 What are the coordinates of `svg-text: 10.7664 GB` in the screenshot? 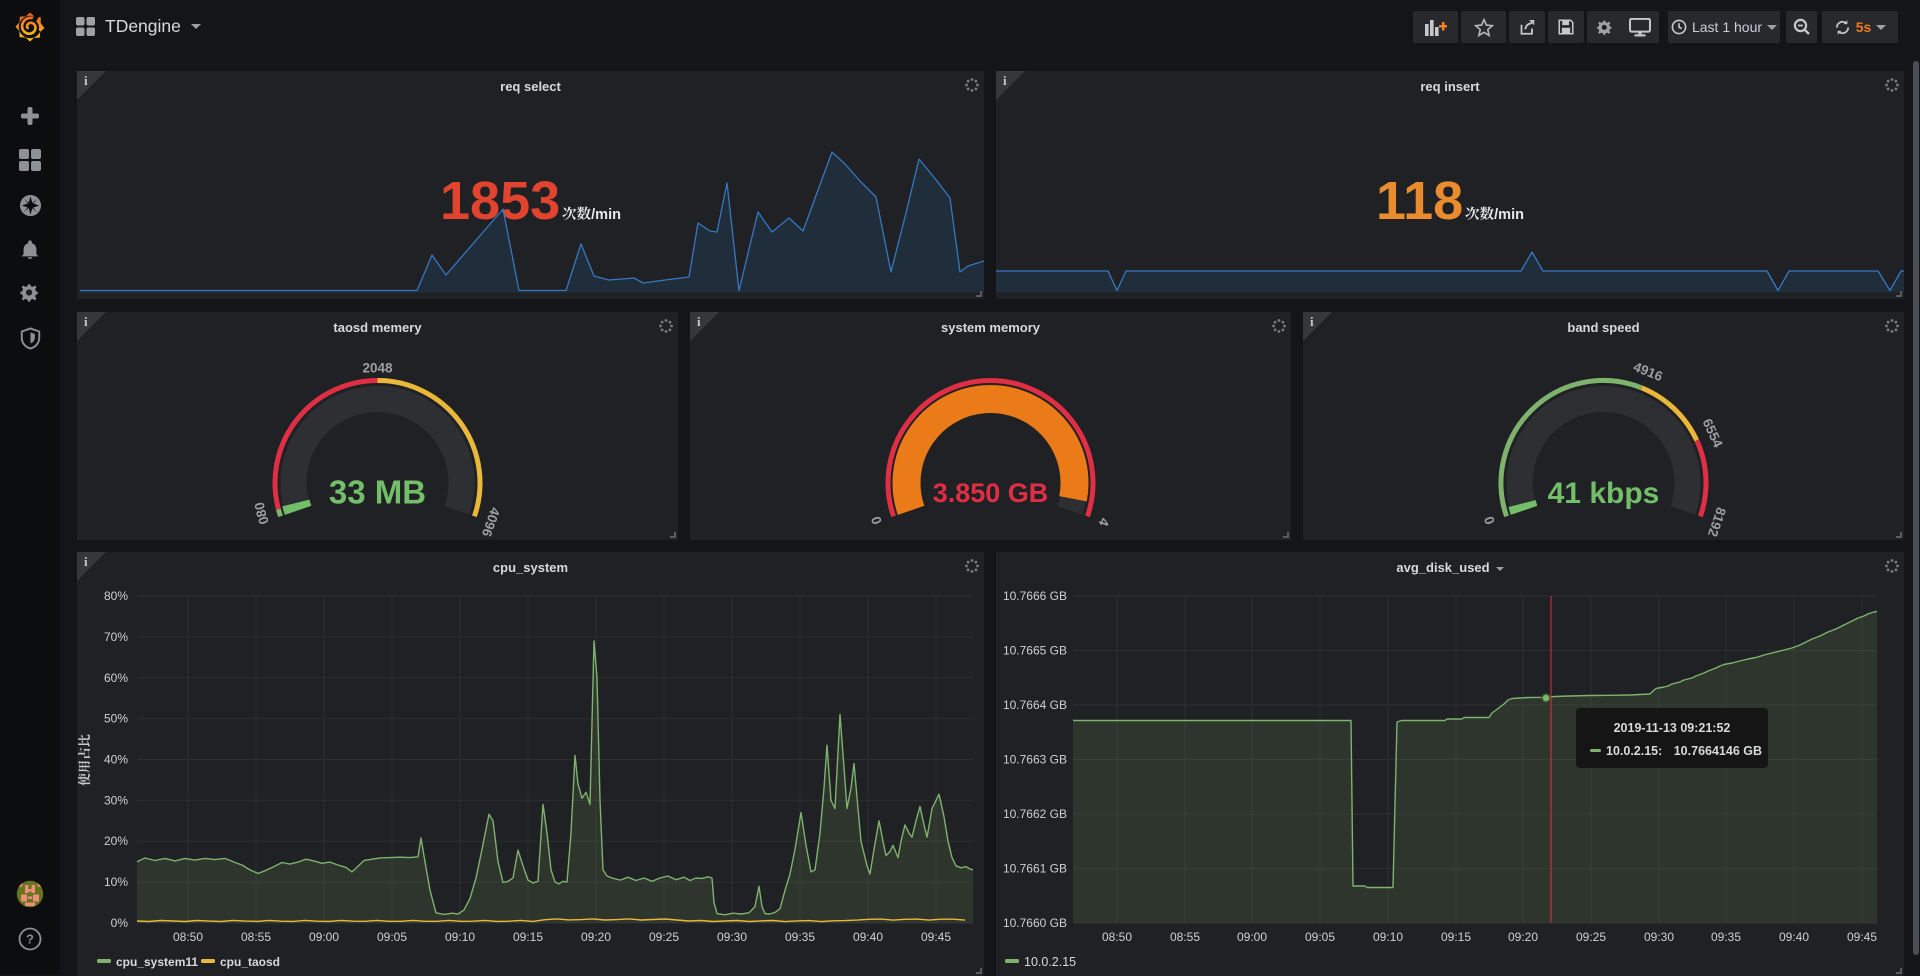 It's located at (1035, 705).